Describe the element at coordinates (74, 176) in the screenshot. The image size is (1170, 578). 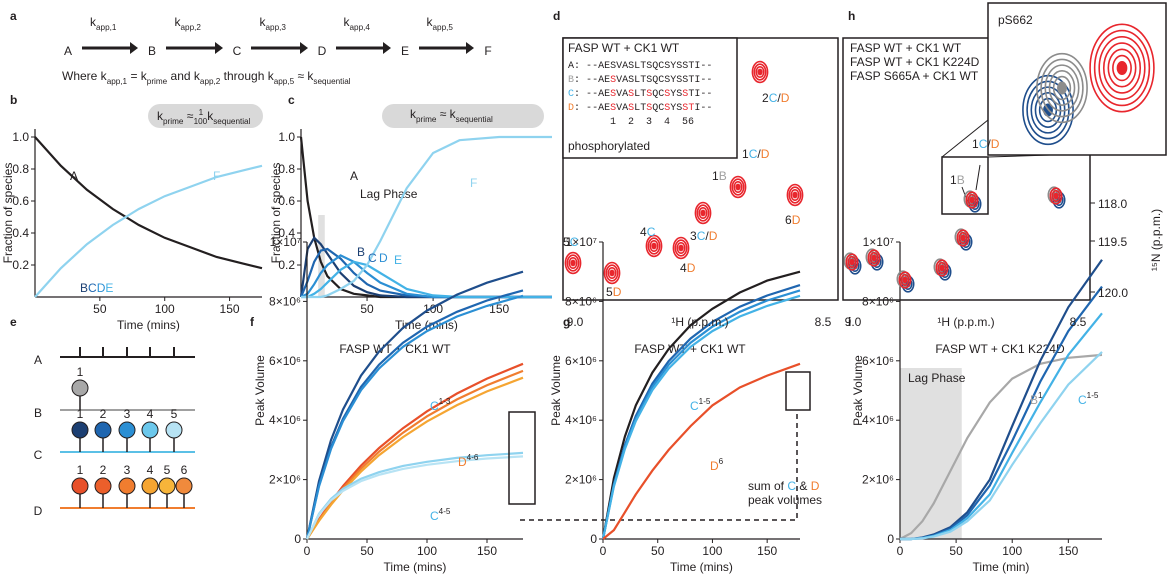
I see `curve-label: A` at that location.